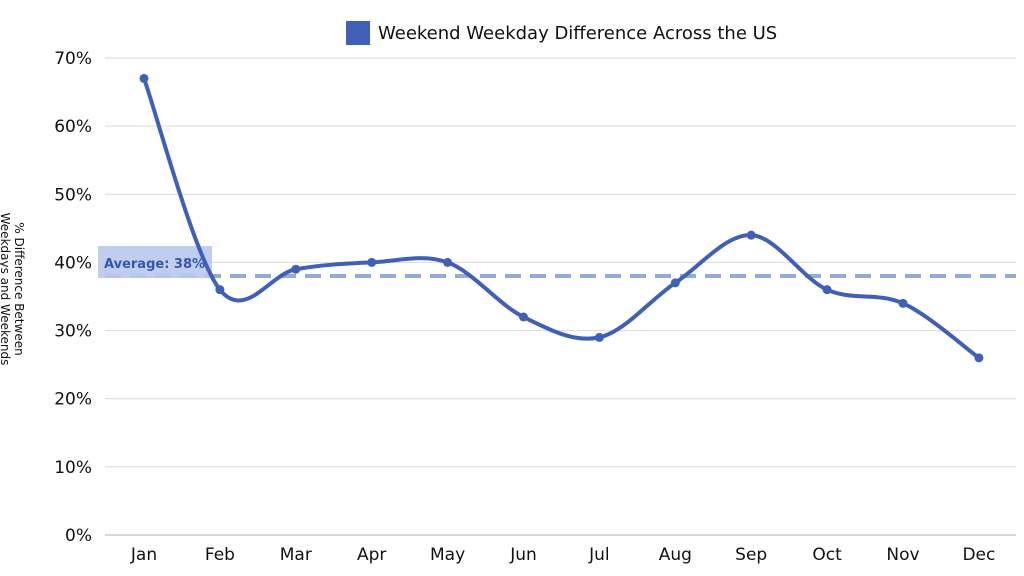 The height and width of the screenshot is (576, 1024). I want to click on x-tick-label: May, so click(447, 555).